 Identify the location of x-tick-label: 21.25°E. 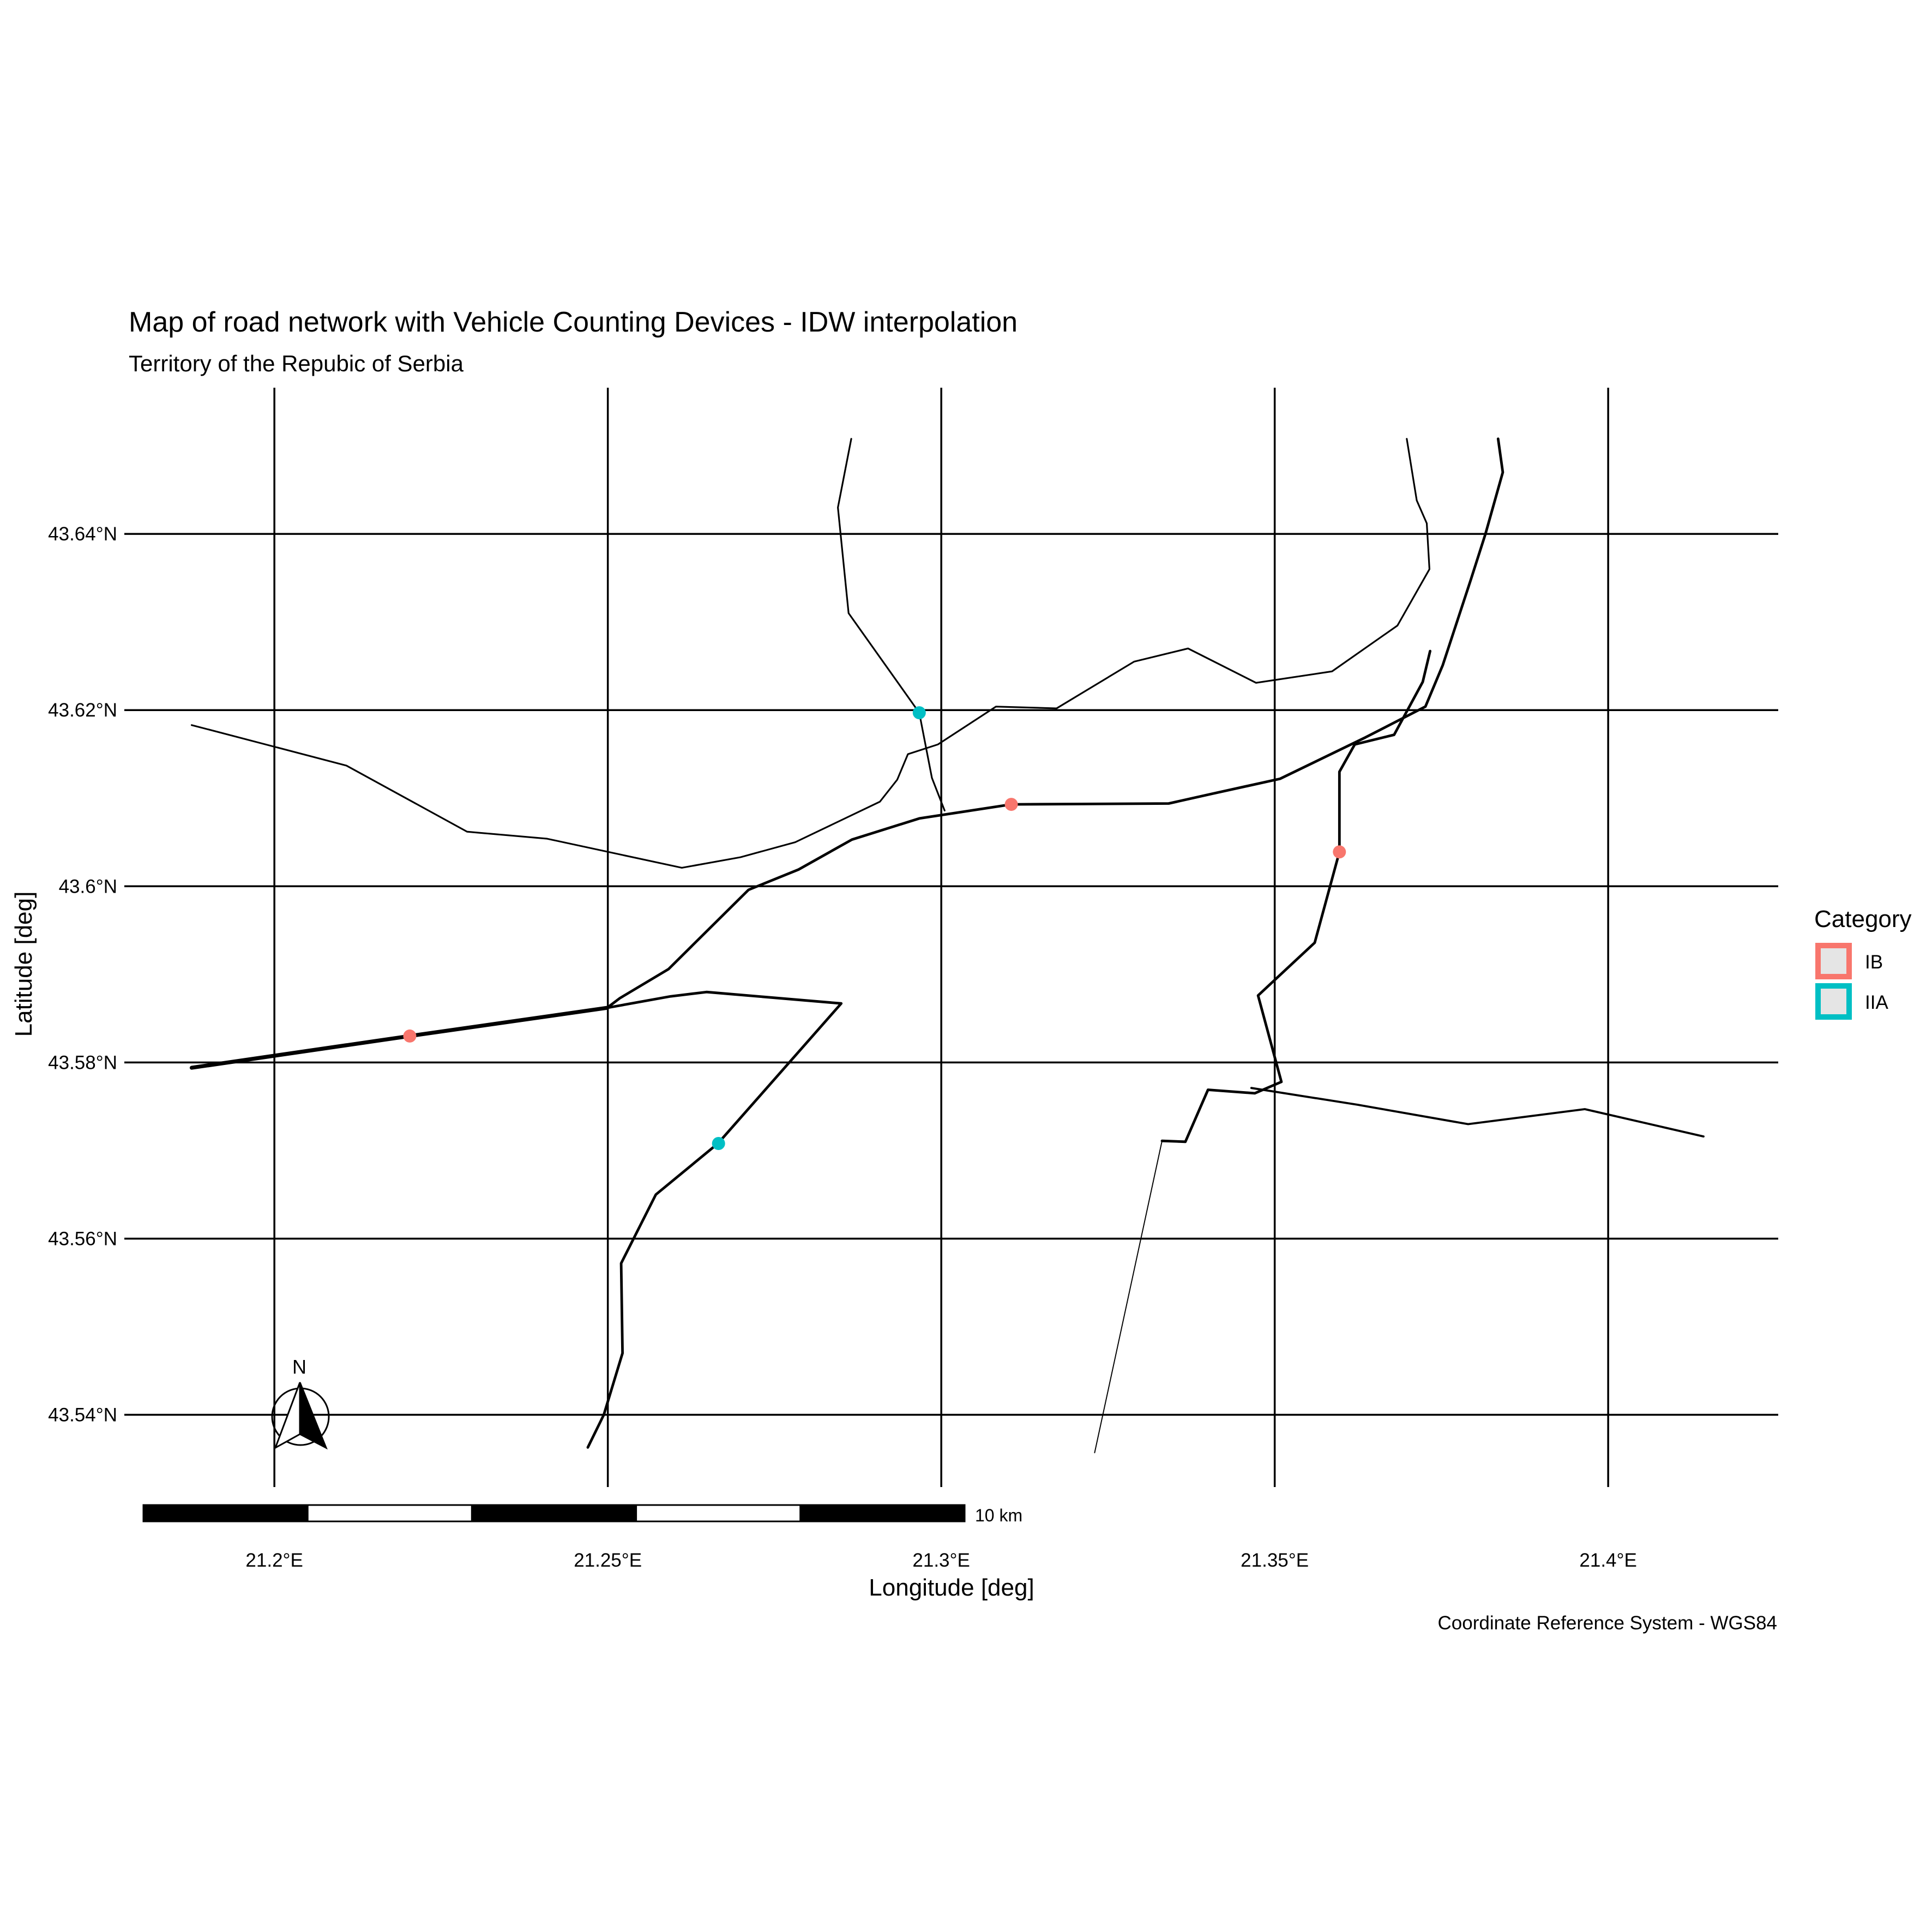
(608, 1560).